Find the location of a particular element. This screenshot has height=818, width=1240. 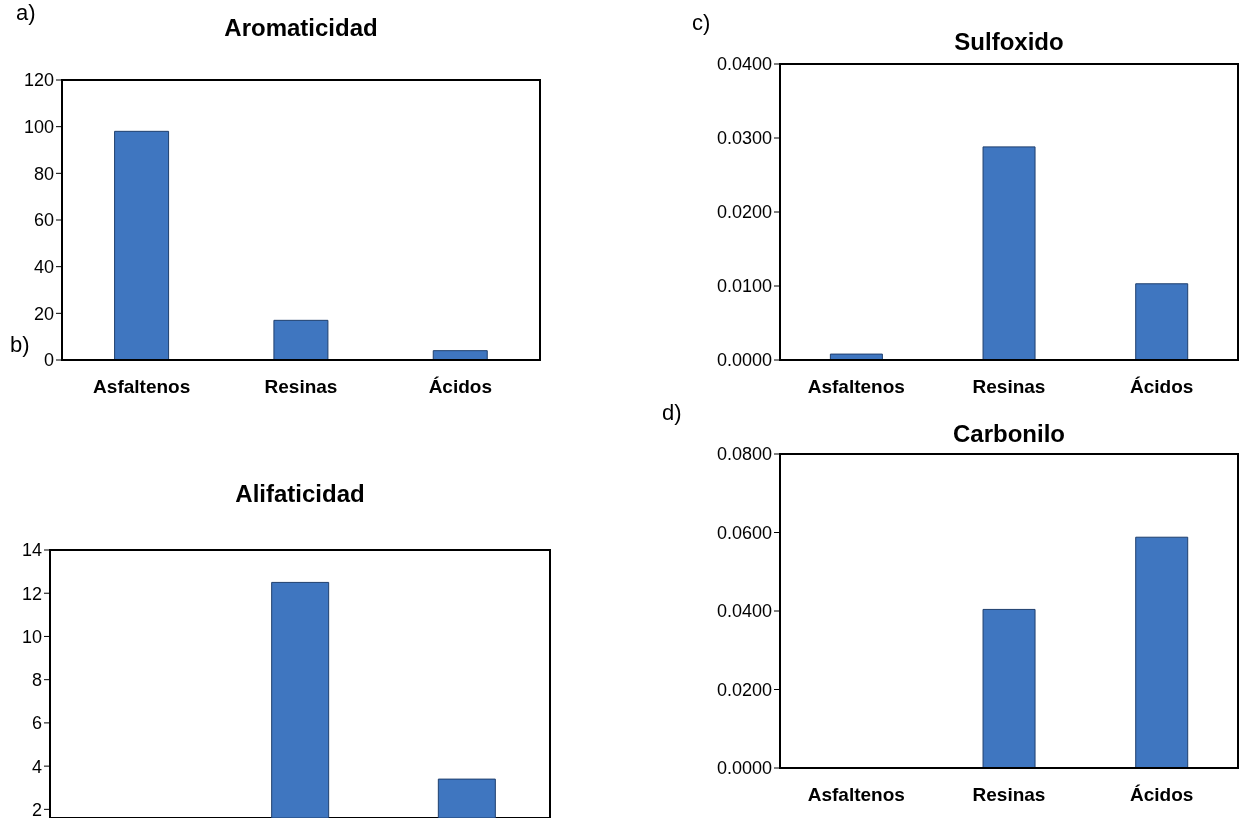

y-tick-label: 8 is located at coordinates (36, 680).